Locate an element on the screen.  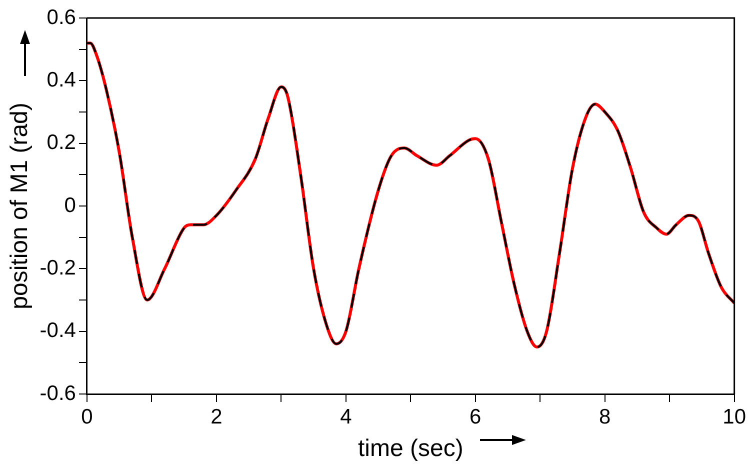
y-tick-label: 0.4 is located at coordinates (61, 80).